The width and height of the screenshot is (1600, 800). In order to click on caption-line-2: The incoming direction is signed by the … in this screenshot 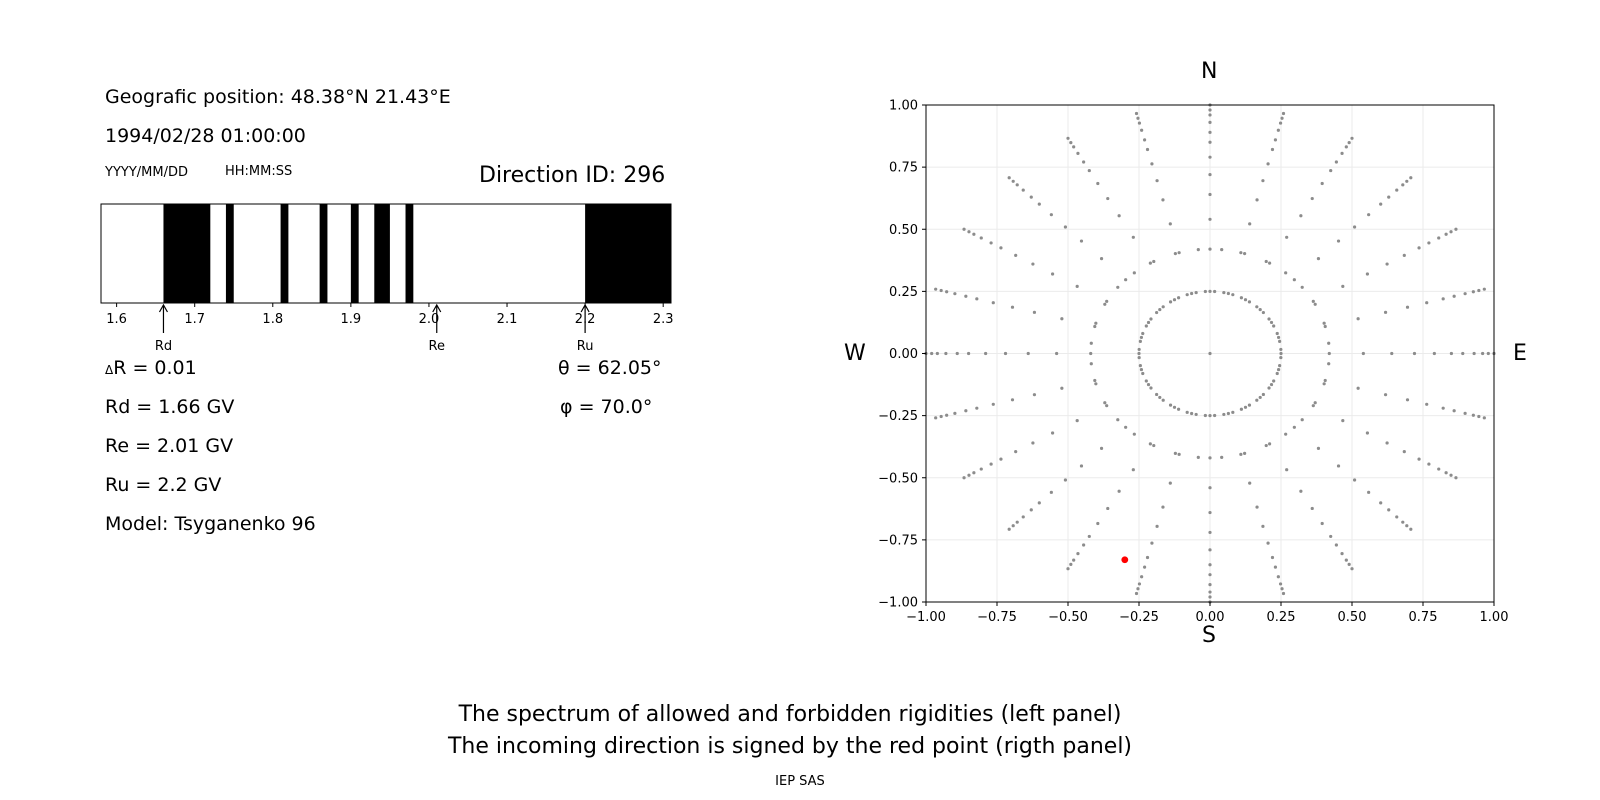, I will do `click(790, 746)`.